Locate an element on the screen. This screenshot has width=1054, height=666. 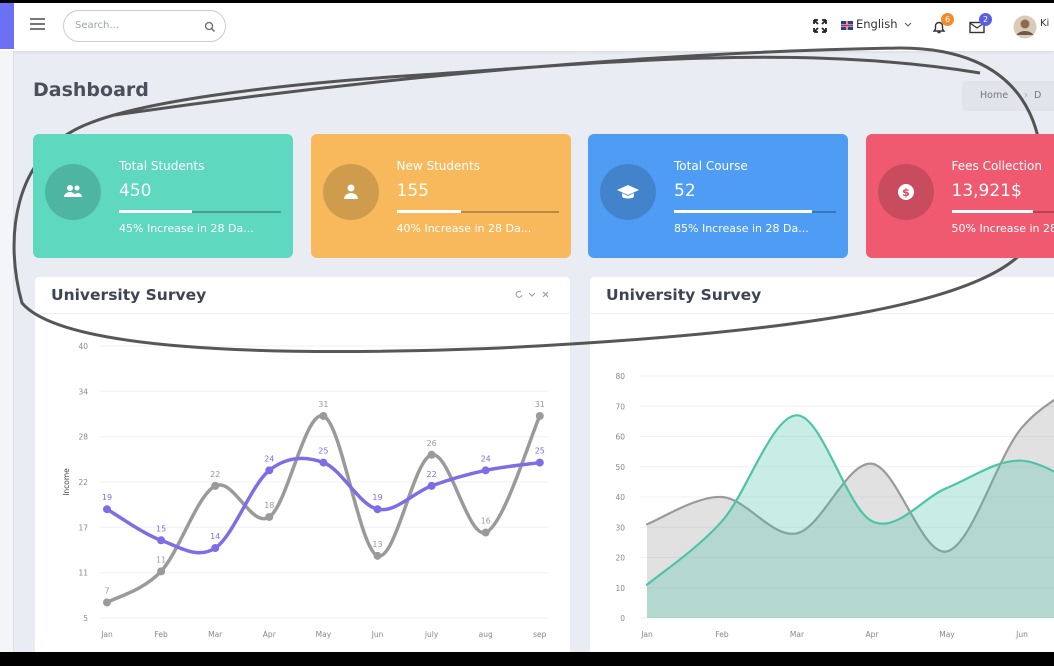
message-badge: 2 is located at coordinates (985, 19).